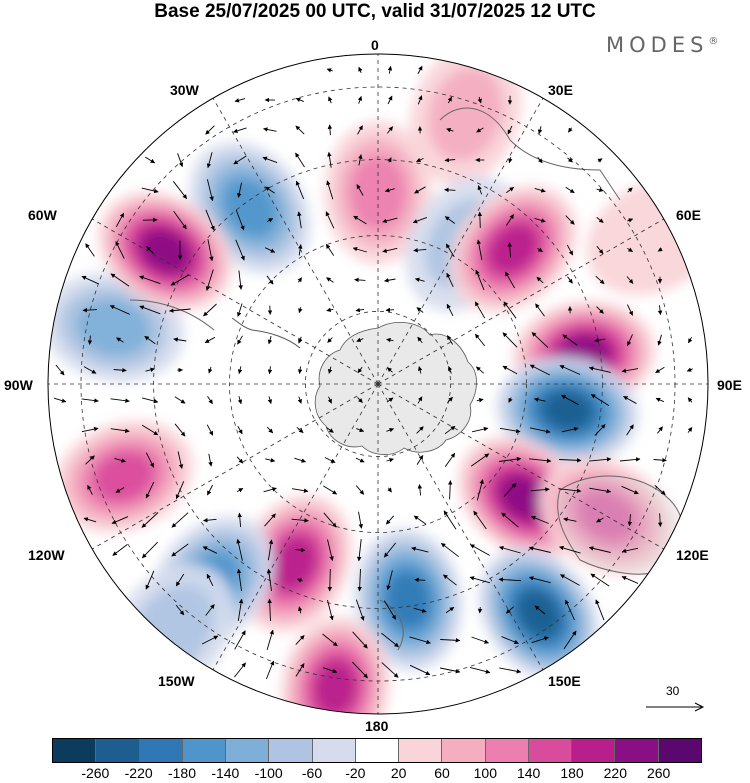  What do you see at coordinates (442, 773) in the screenshot?
I see `colorbar-tick-label: 60` at bounding box center [442, 773].